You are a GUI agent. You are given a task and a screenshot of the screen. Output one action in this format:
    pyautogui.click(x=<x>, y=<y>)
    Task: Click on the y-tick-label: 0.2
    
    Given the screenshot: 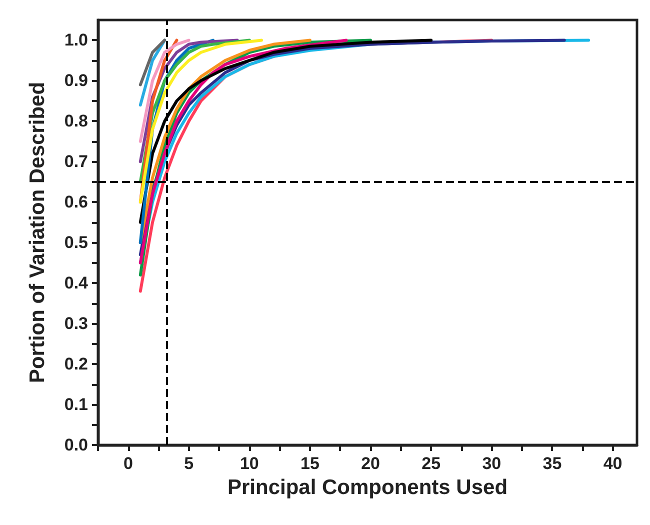 What is the action you would take?
    pyautogui.click(x=76, y=364)
    